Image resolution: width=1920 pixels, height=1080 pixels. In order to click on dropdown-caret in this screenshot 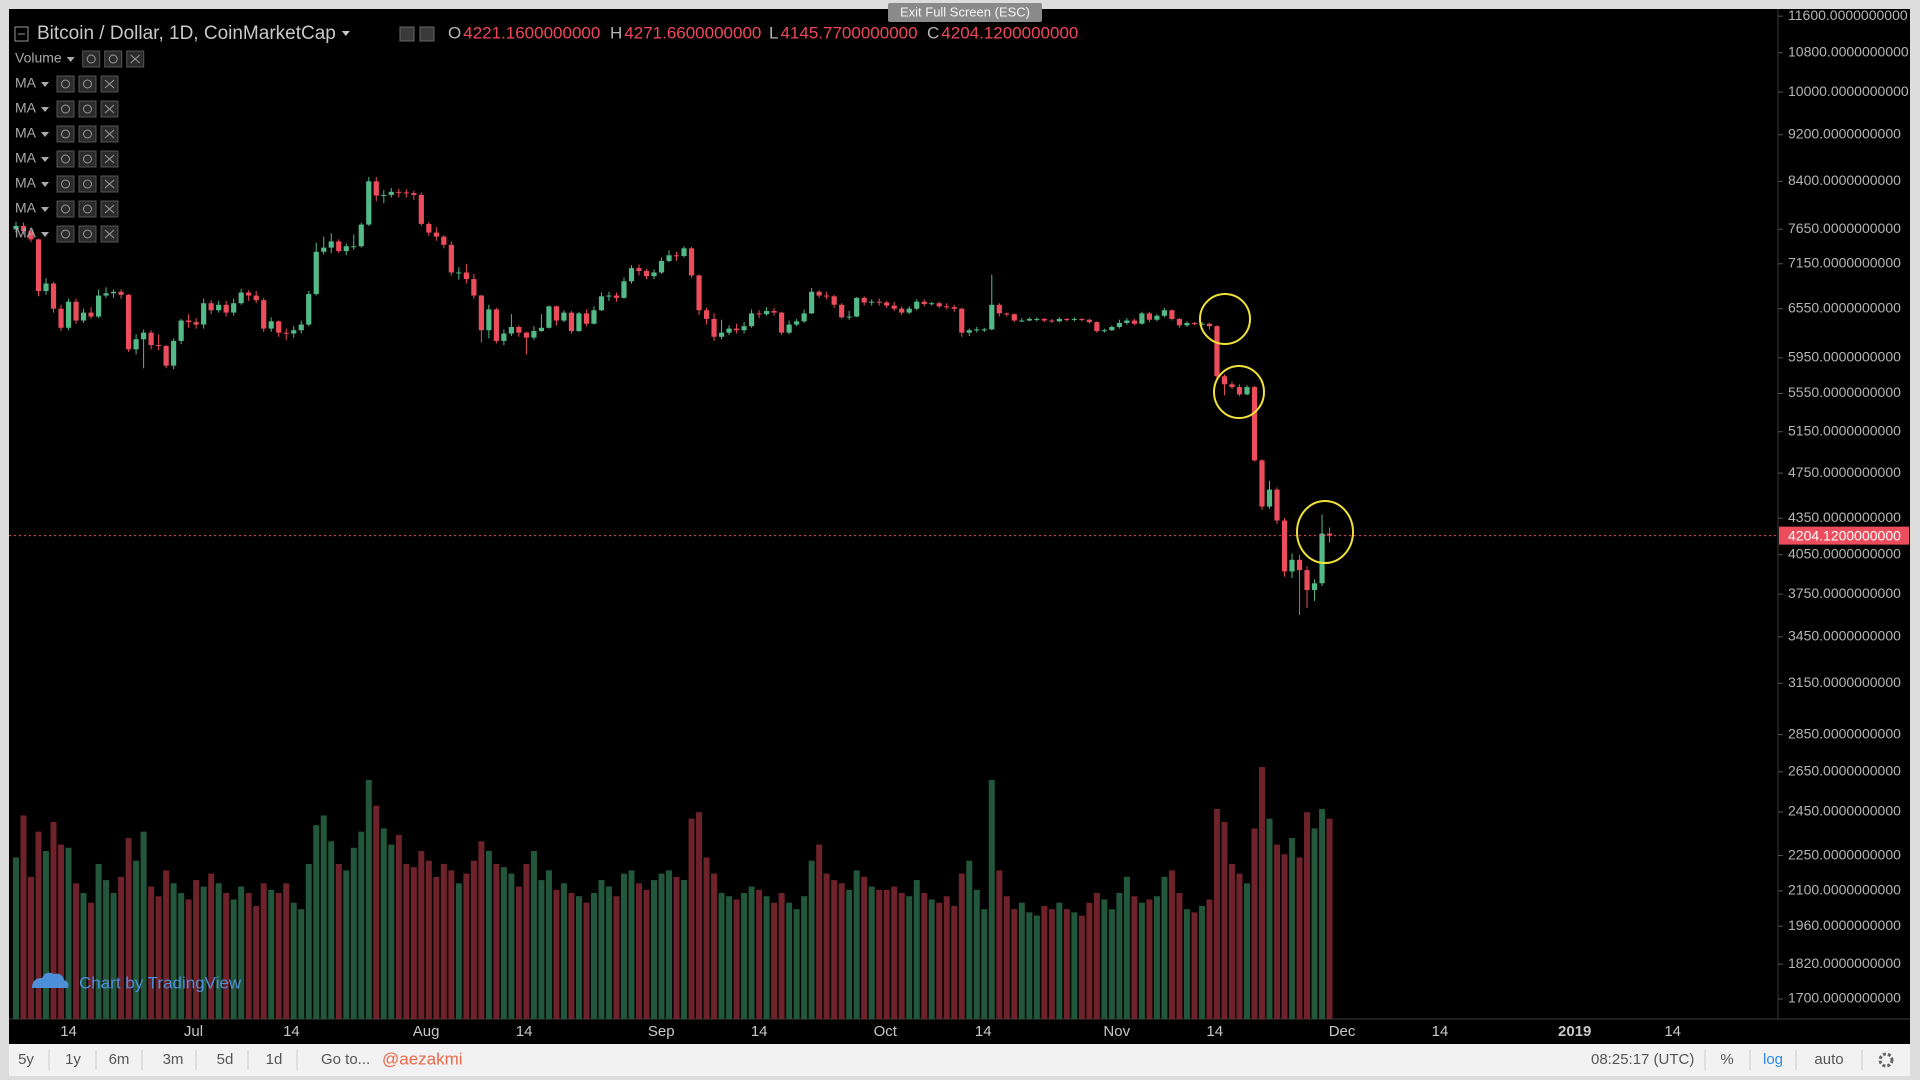, I will do `click(345, 33)`.